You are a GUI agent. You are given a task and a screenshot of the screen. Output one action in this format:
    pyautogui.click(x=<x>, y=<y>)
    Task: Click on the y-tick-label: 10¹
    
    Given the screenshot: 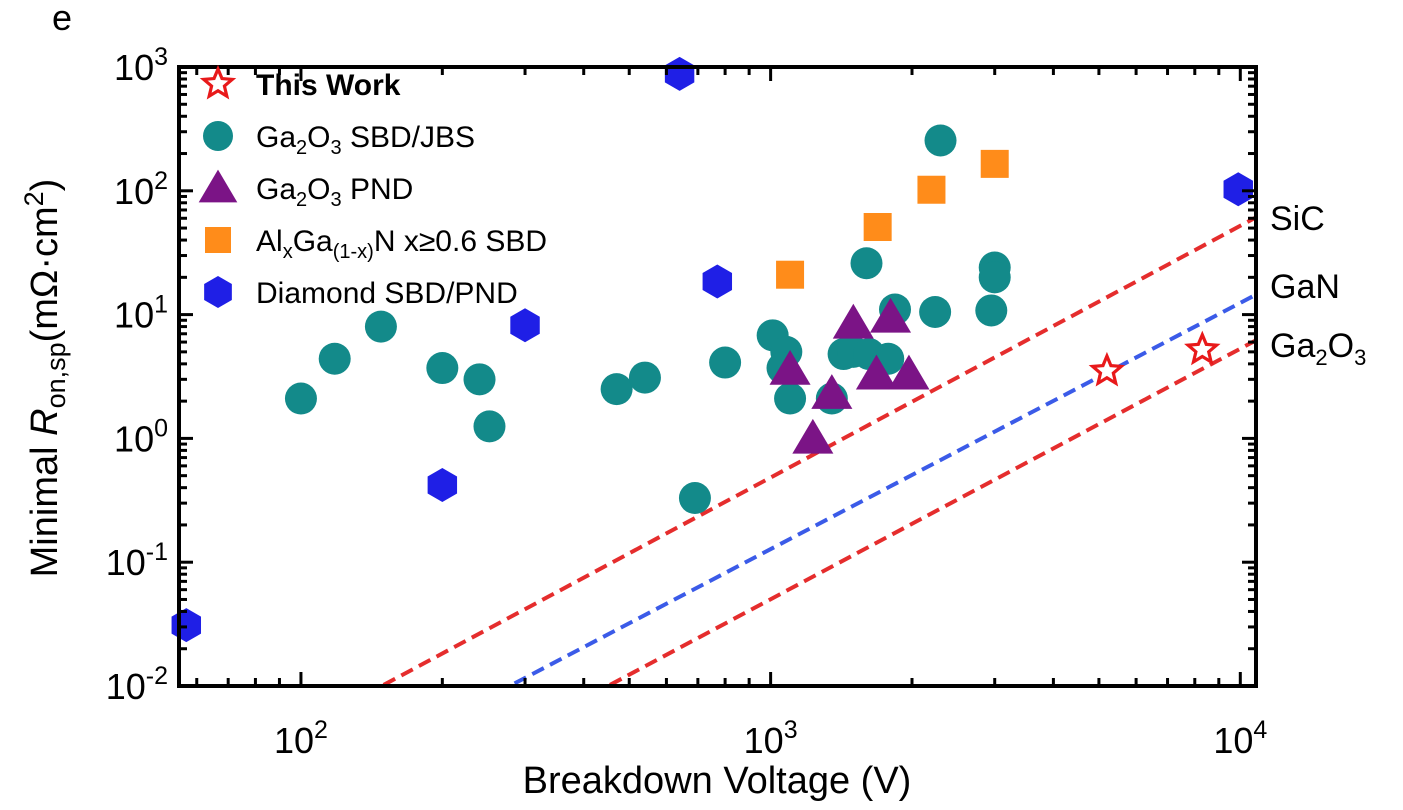 What is the action you would take?
    pyautogui.click(x=141, y=313)
    